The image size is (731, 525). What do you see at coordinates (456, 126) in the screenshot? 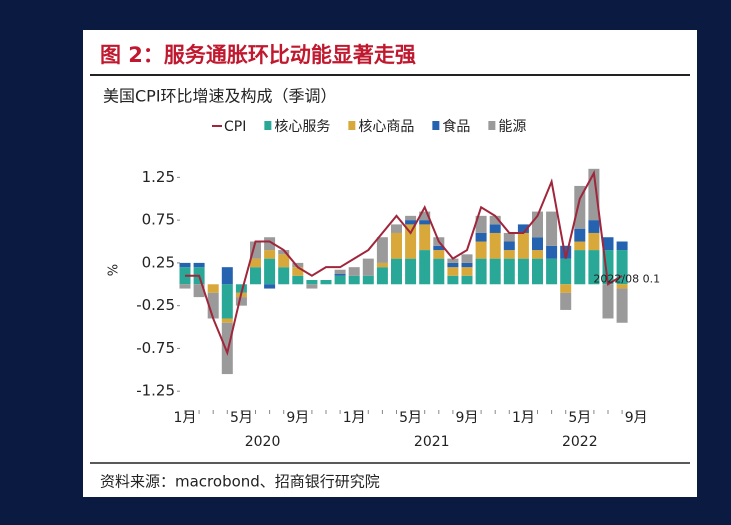
I see `legend-label: 食品` at bounding box center [456, 126].